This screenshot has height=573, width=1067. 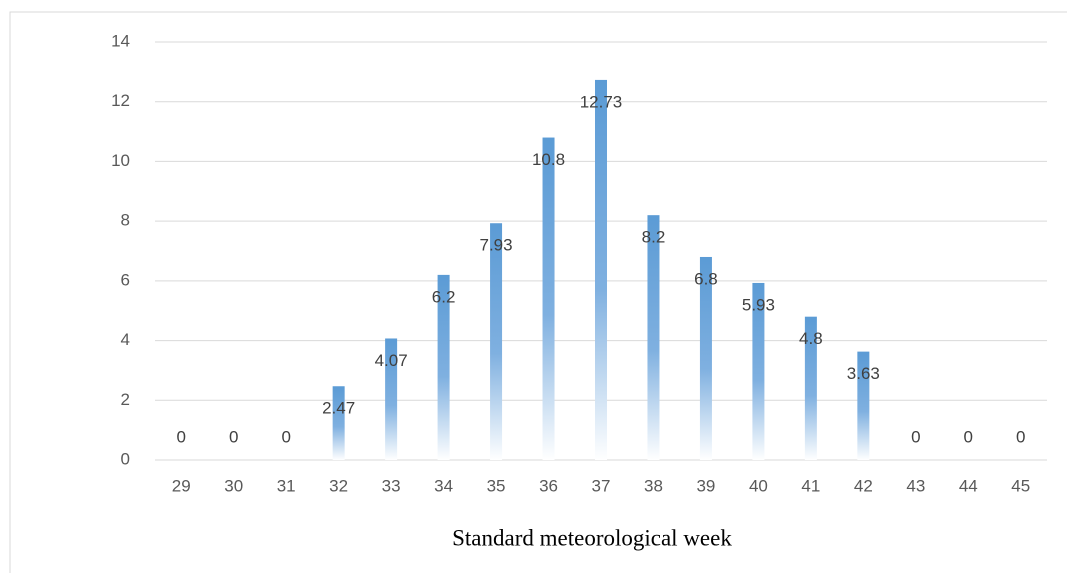 What do you see at coordinates (653, 485) in the screenshot?
I see `x-tick-label: 38` at bounding box center [653, 485].